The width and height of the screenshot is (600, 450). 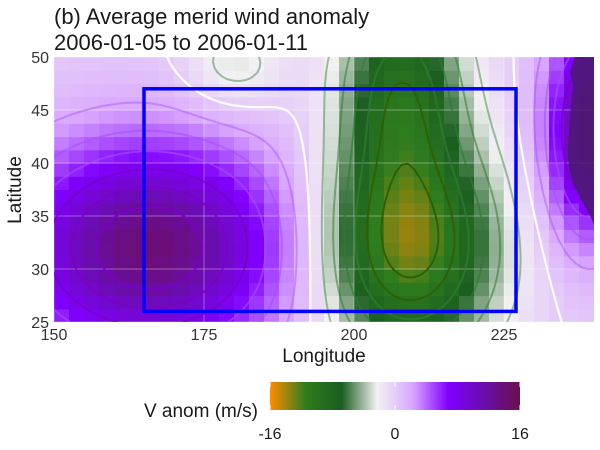 What do you see at coordinates (580, 141) in the screenshot?
I see `land-mask-shape` at bounding box center [580, 141].